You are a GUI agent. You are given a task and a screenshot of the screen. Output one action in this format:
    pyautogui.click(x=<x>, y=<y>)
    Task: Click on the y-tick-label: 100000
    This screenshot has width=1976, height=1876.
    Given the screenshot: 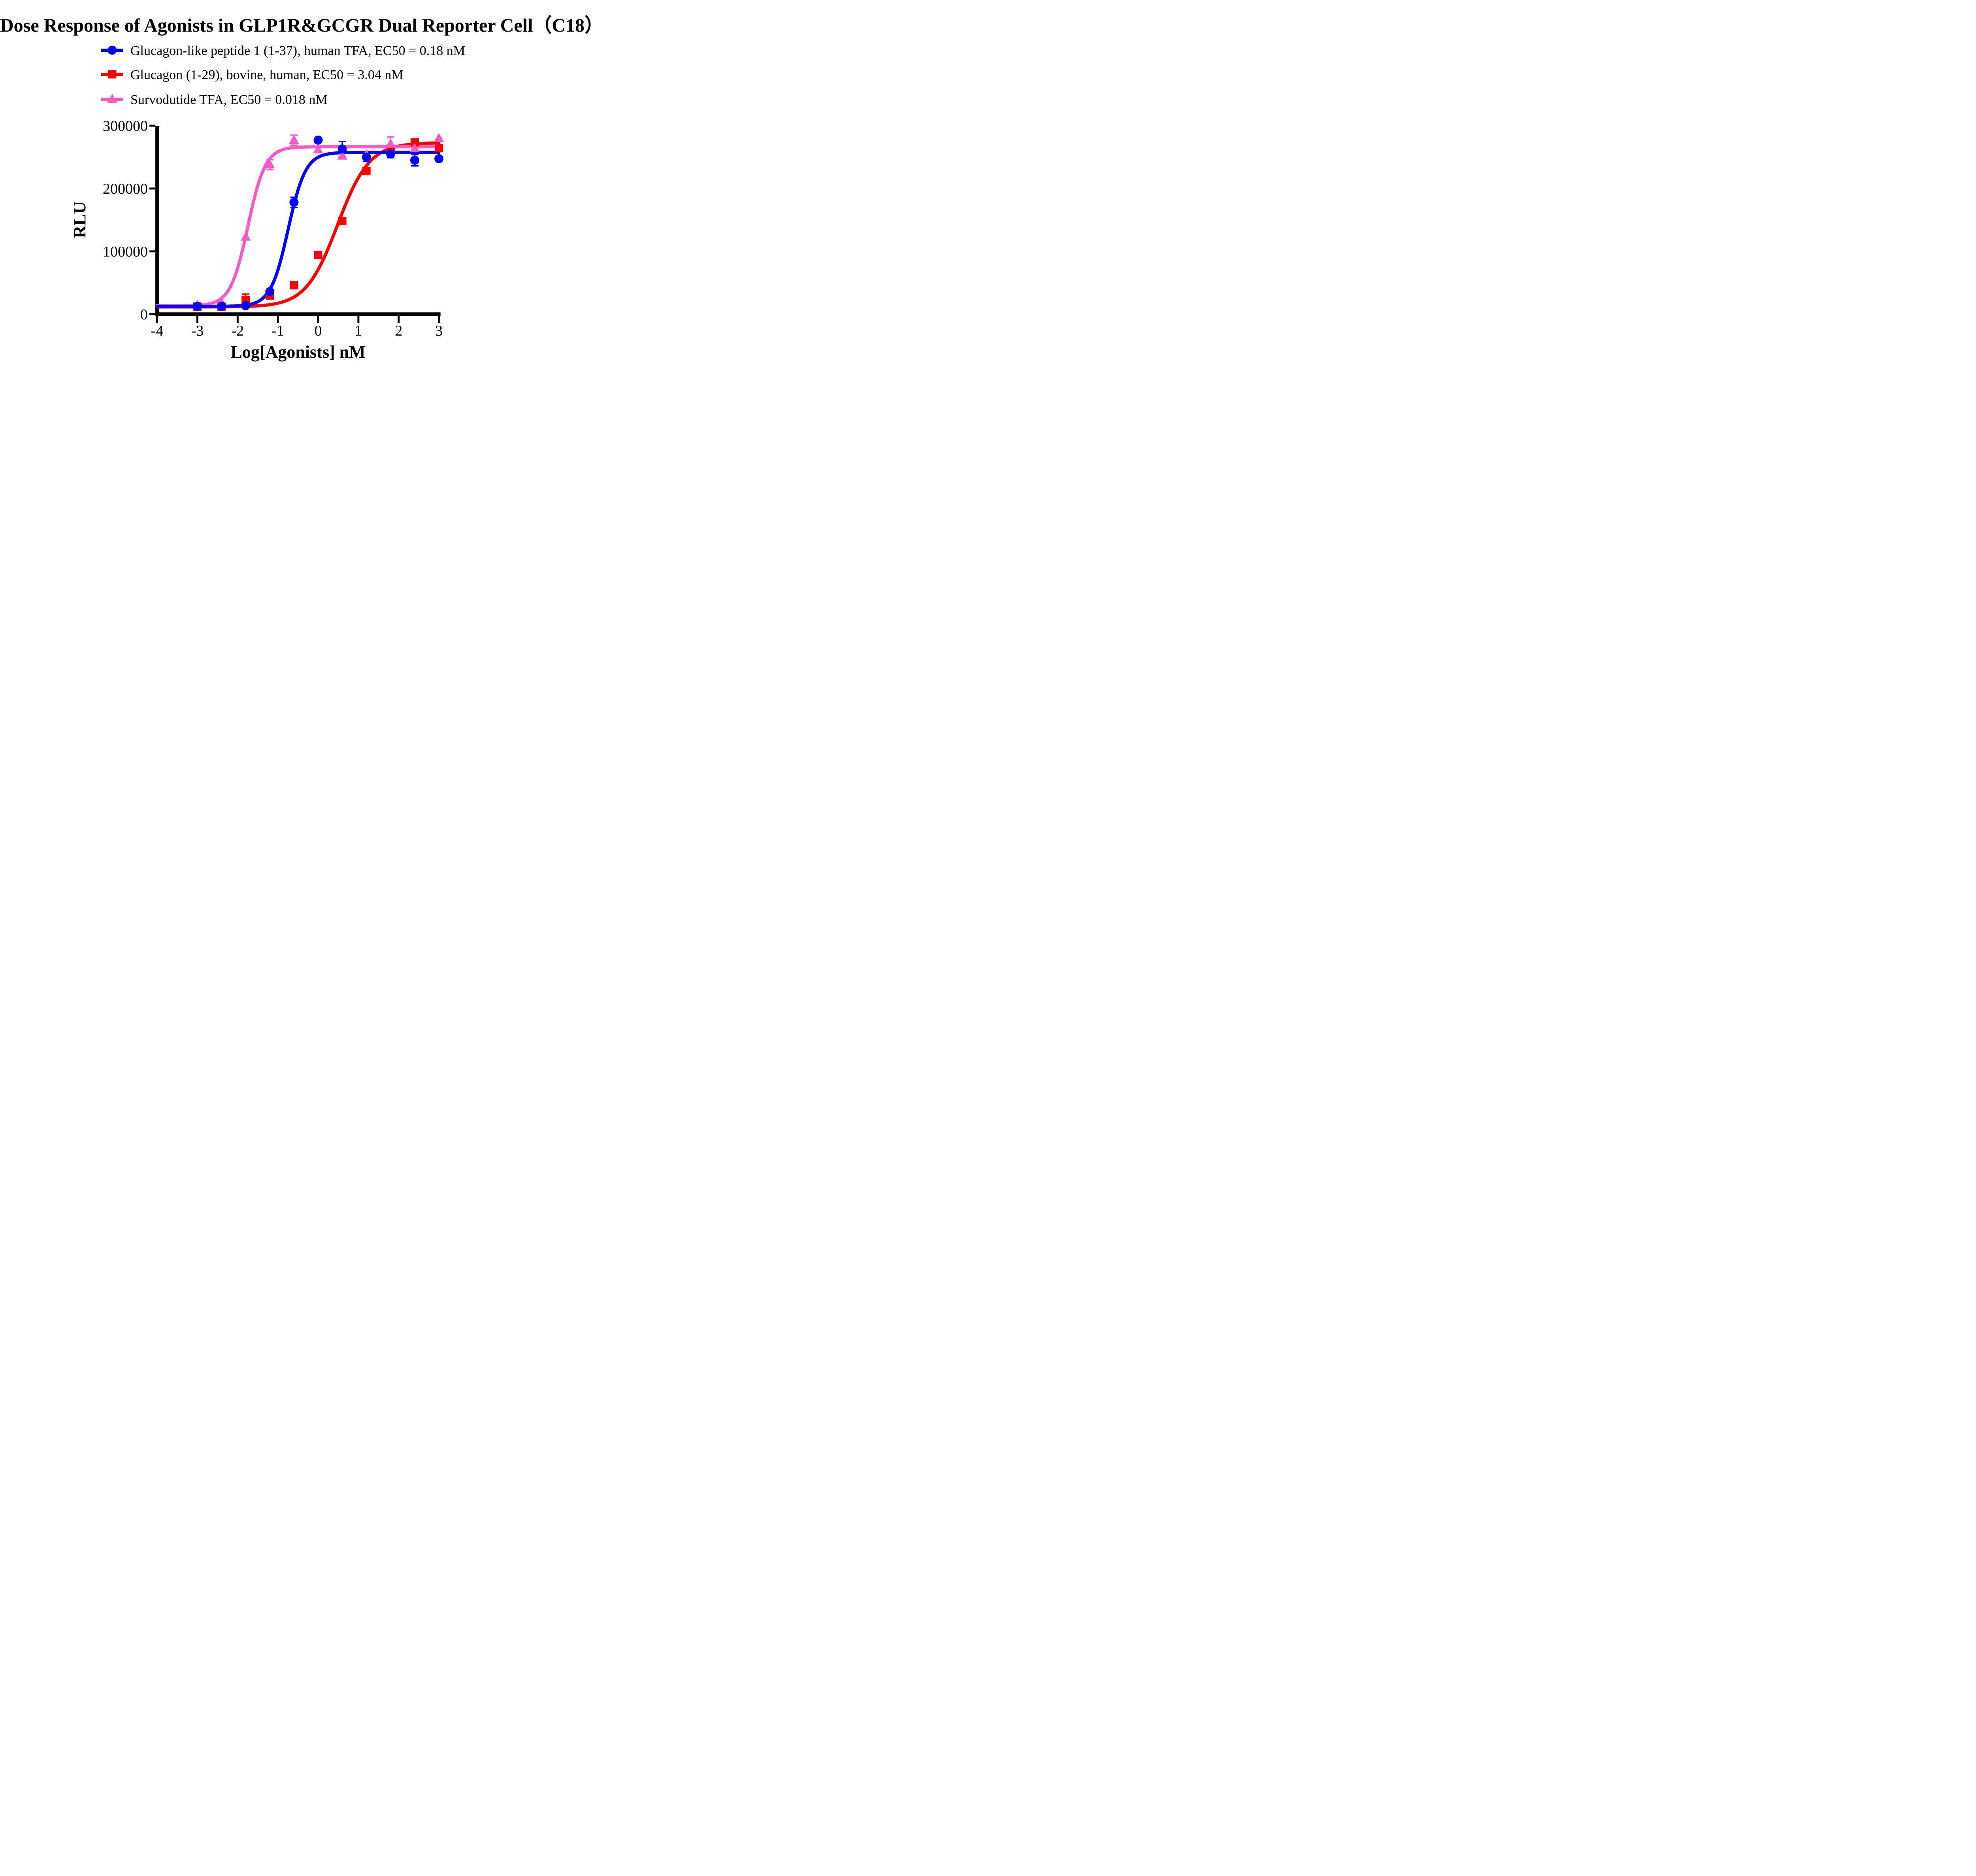 What is the action you would take?
    pyautogui.click(x=126, y=252)
    